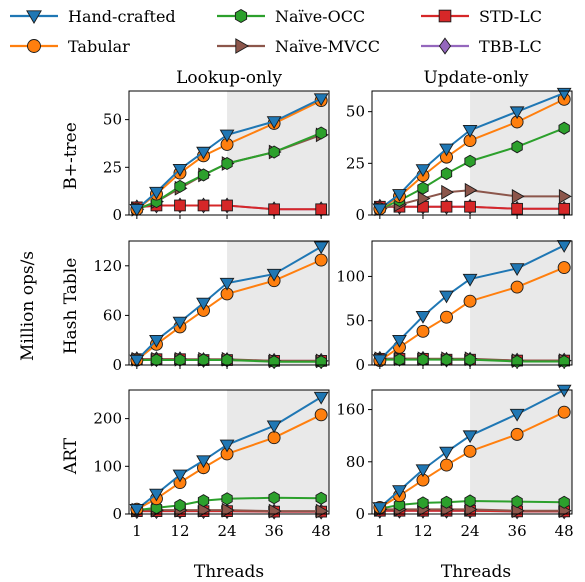 Image resolution: width=585 pixels, height=582 pixels. I want to click on panel-2-1-xtick-label-4: 48, so click(564, 531).